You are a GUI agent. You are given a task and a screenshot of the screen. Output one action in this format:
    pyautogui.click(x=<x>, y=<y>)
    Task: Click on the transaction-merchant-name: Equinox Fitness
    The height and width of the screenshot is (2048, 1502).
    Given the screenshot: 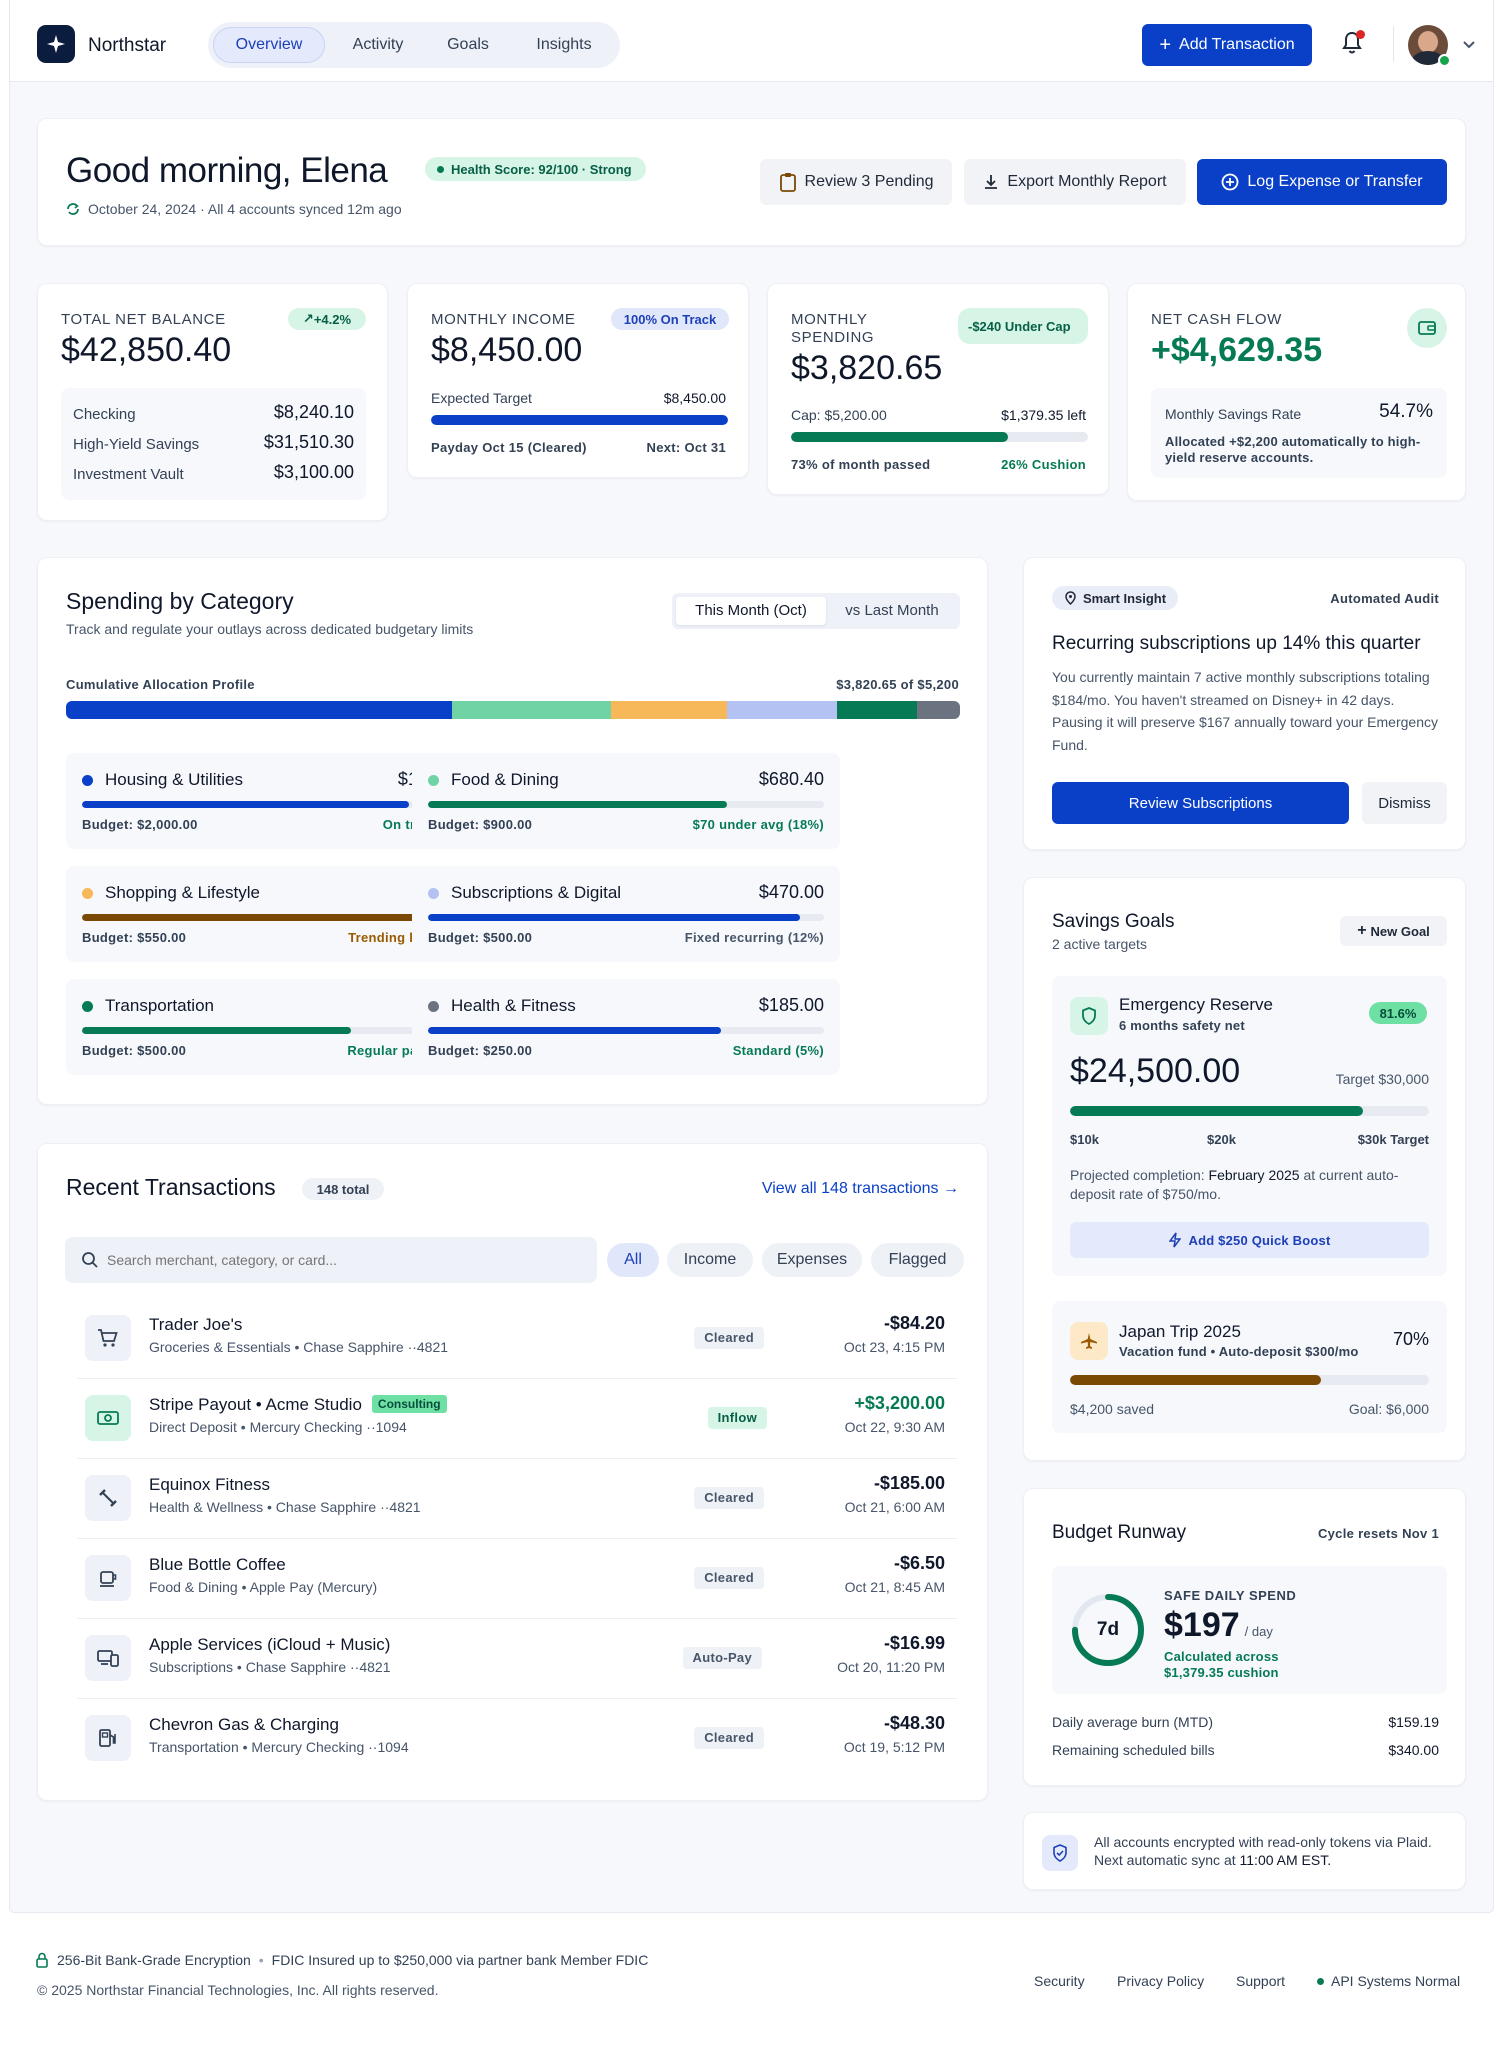 What is the action you would take?
    pyautogui.click(x=209, y=1484)
    